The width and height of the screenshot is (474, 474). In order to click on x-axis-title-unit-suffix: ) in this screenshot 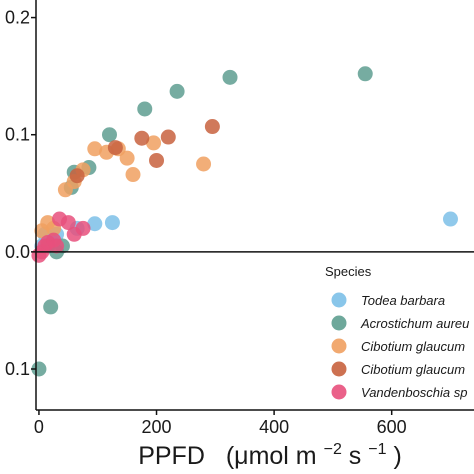, I will do `click(397, 456)`.